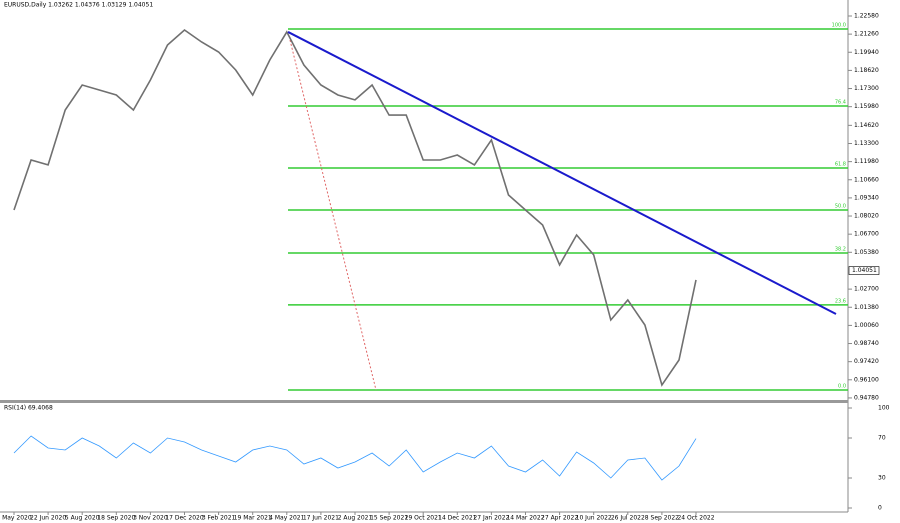 Image resolution: width=900 pixels, height=523 pixels. Describe the element at coordinates (842, 386) in the screenshot. I see `fib-level-label: 0.0` at that location.